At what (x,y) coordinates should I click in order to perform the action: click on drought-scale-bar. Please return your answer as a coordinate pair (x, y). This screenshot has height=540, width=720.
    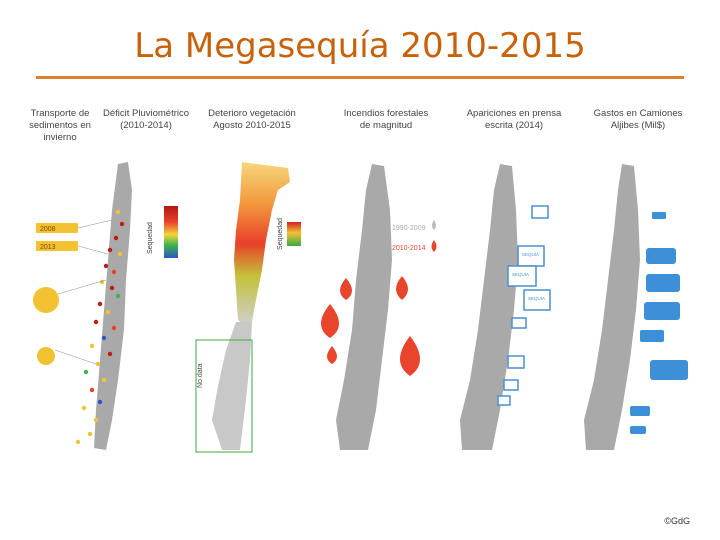
    Looking at the image, I should click on (171, 232).